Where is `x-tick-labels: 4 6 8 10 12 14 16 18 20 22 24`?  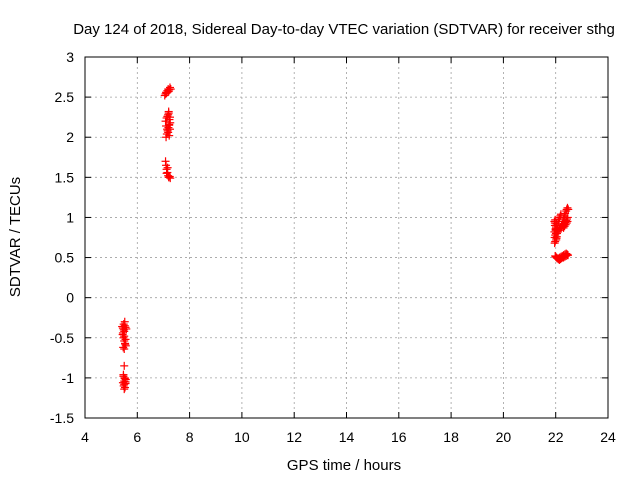 x-tick-labels: 4 6 8 10 12 14 16 18 20 22 24 is located at coordinates (348, 437).